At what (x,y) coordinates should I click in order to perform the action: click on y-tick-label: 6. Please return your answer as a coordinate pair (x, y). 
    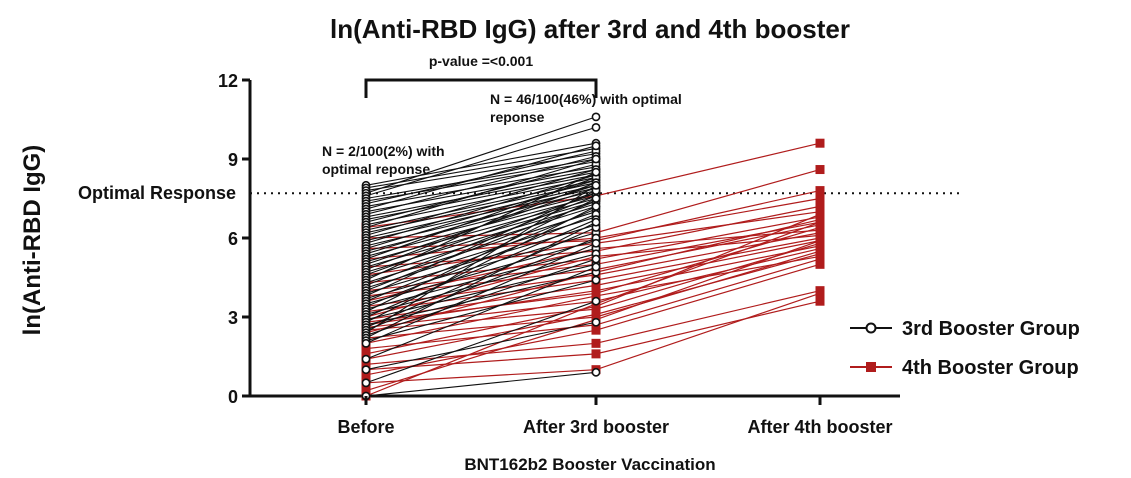
    Looking at the image, I should click on (233, 239).